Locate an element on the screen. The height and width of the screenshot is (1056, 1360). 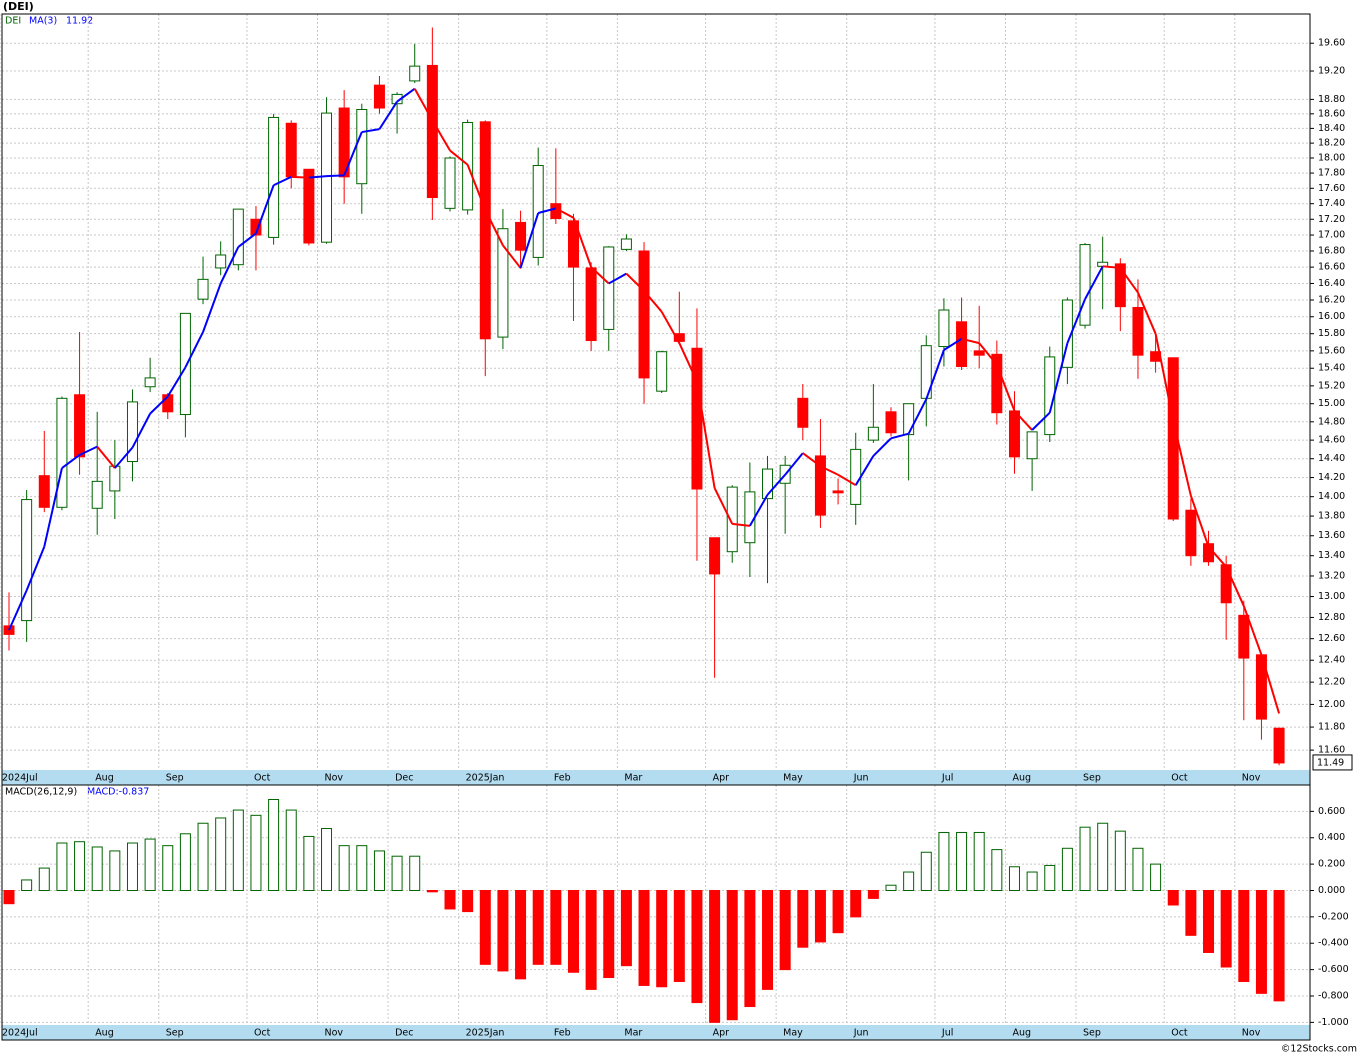
legend-ma: MA(3) is located at coordinates (43, 21).